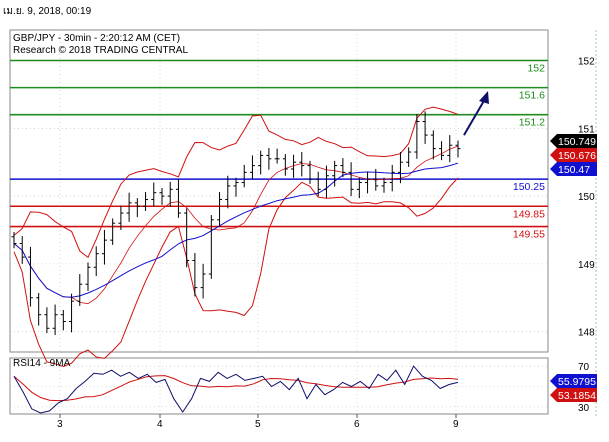 This screenshot has height=442, width=609. What do you see at coordinates (529, 187) in the screenshot?
I see `level-label: 150.25` at bounding box center [529, 187].